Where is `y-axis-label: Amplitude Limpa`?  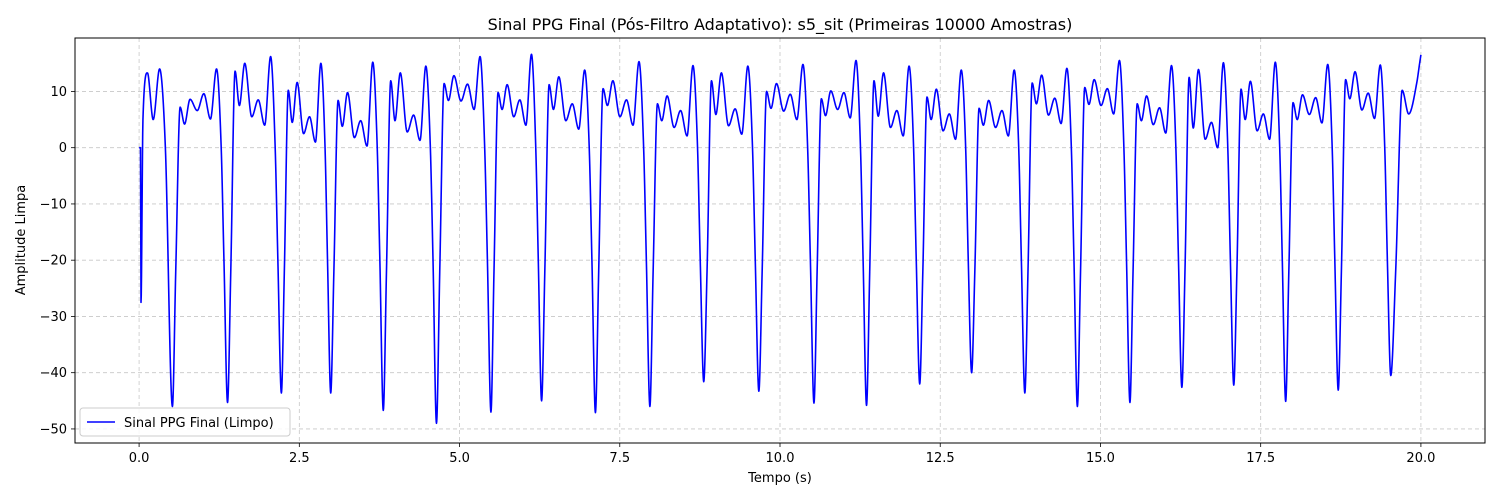 y-axis-label: Amplitude Limpa is located at coordinates (21, 240).